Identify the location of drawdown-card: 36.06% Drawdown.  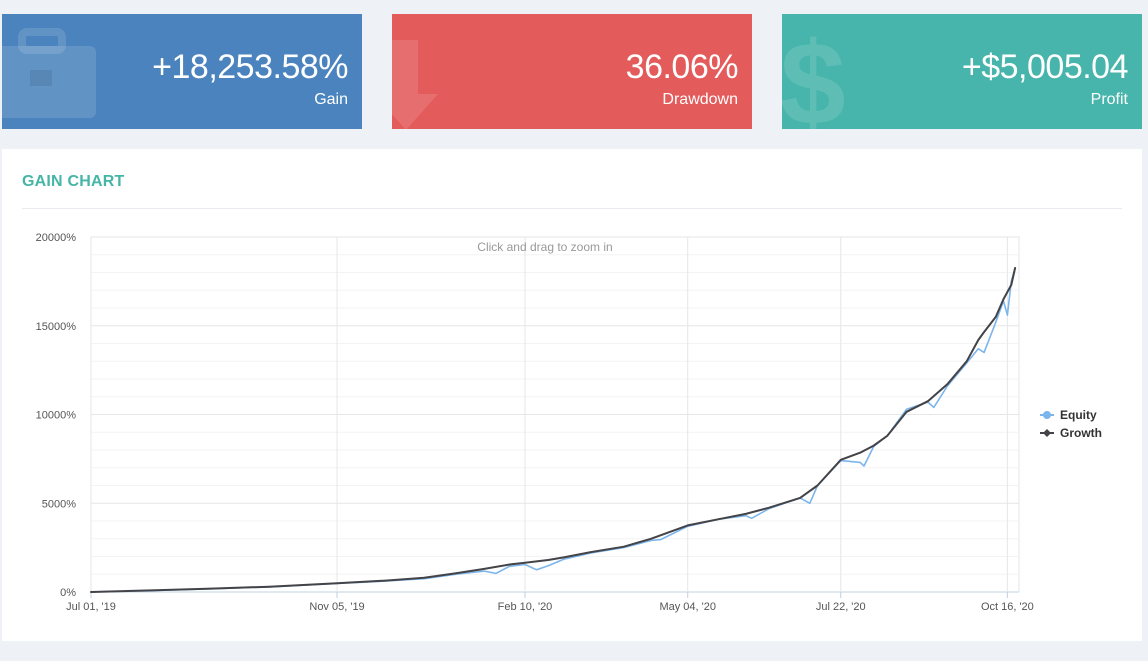
(572, 71).